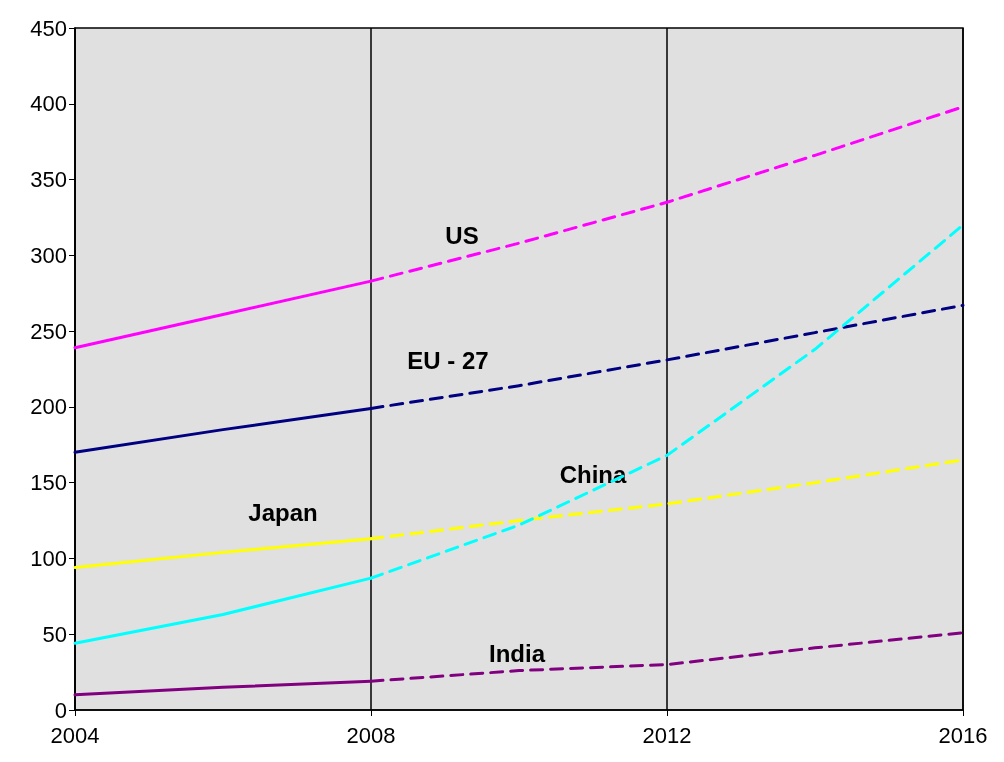  Describe the element at coordinates (517, 653) in the screenshot. I see `series-label: India` at that location.